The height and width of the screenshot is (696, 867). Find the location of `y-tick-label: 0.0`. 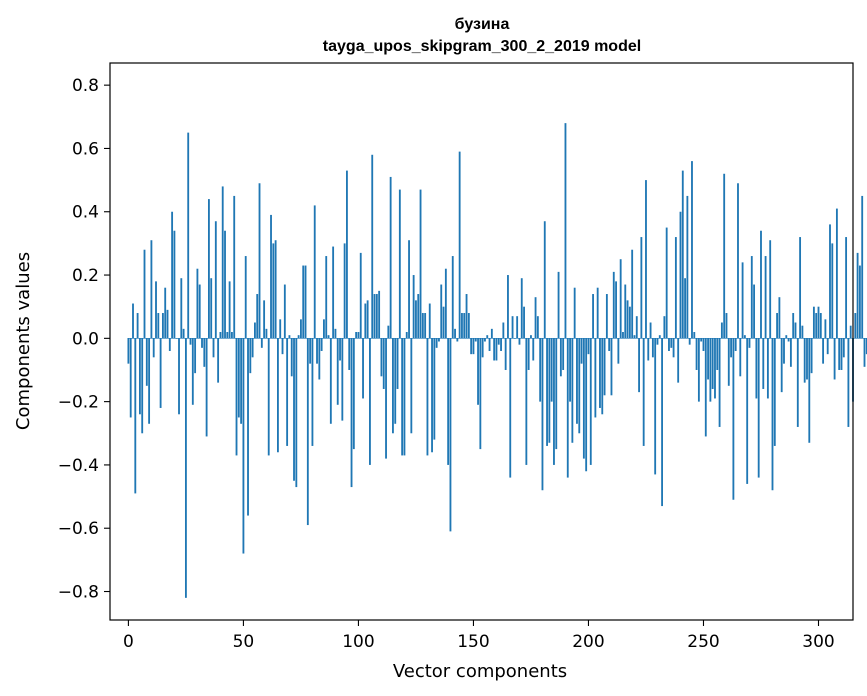

y-tick-label: 0.0 is located at coordinates (85, 339).